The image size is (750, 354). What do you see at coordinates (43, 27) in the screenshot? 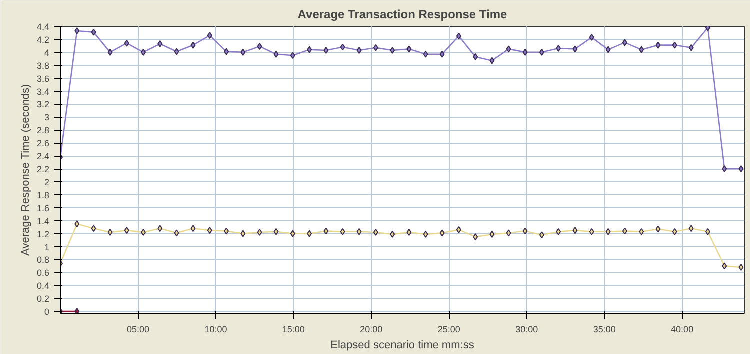
I see `y-tick-label: 4.4` at bounding box center [43, 27].